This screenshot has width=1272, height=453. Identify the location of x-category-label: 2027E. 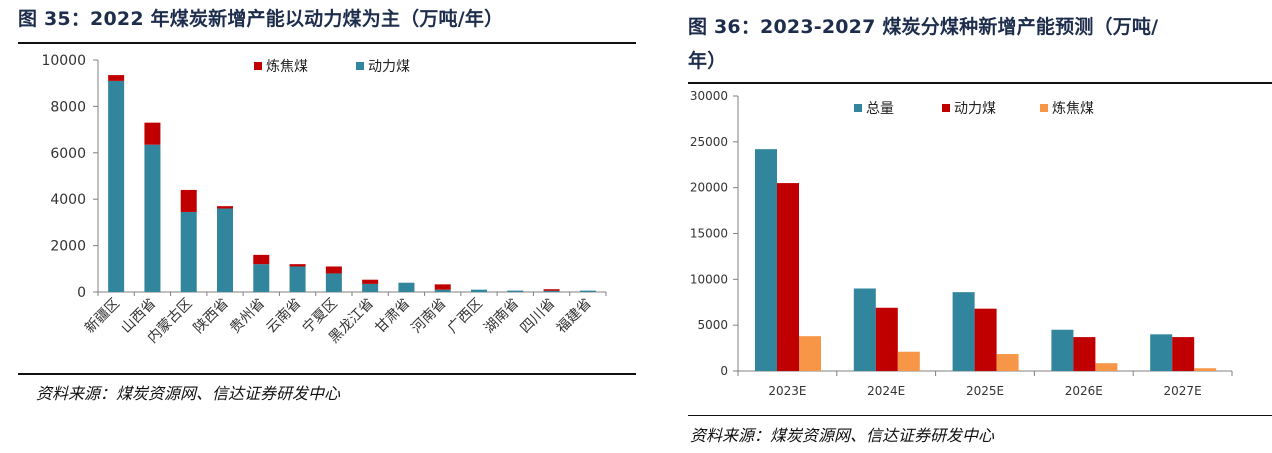
(1183, 391).